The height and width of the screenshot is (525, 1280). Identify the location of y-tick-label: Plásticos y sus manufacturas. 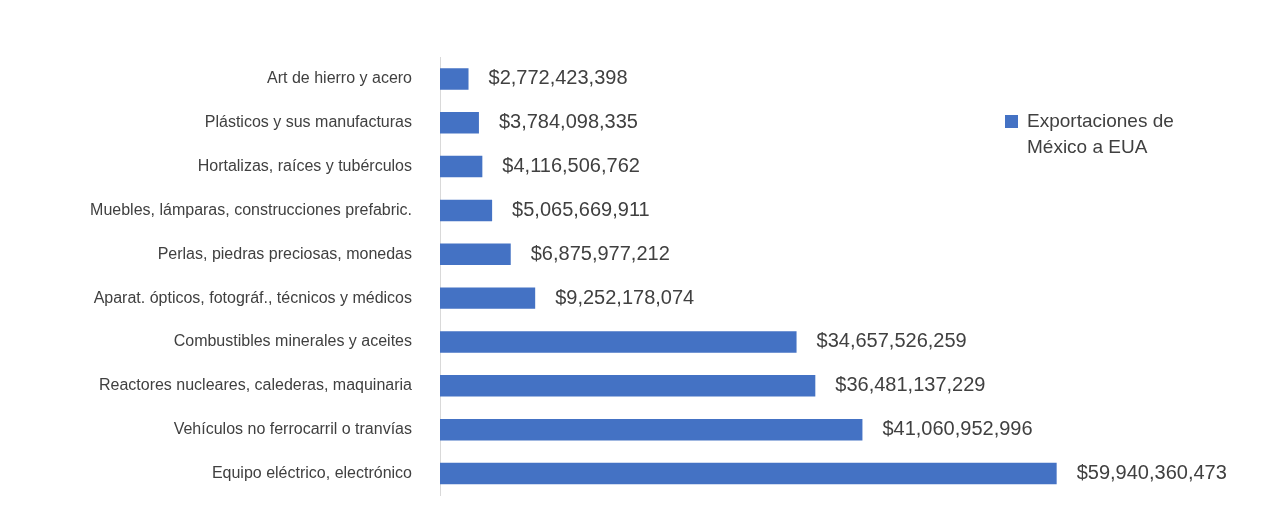
(308, 122).